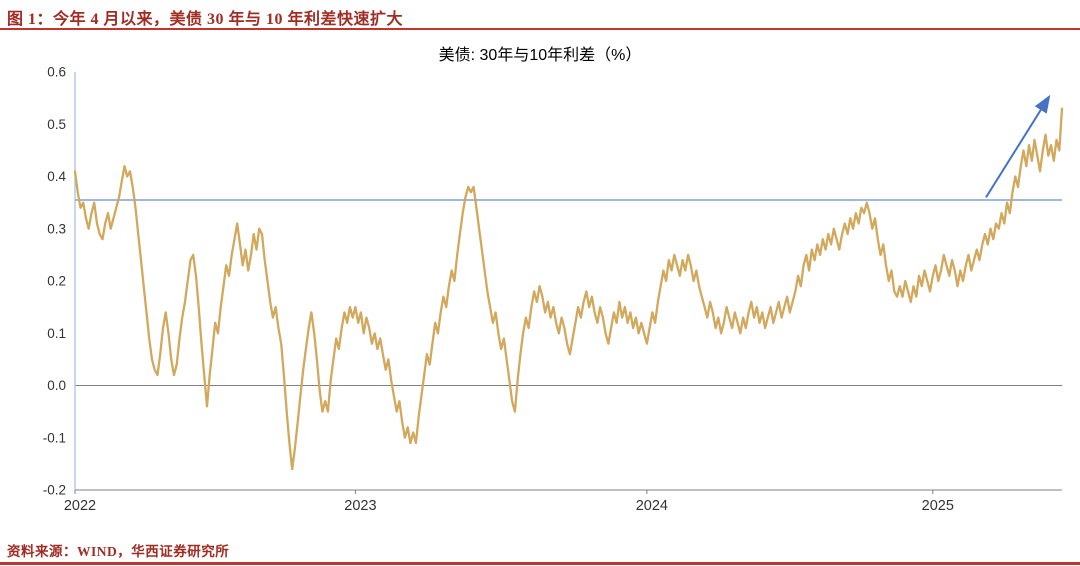 The width and height of the screenshot is (1080, 566). Describe the element at coordinates (56, 176) in the screenshot. I see `y-tick-label: 0.4` at that location.